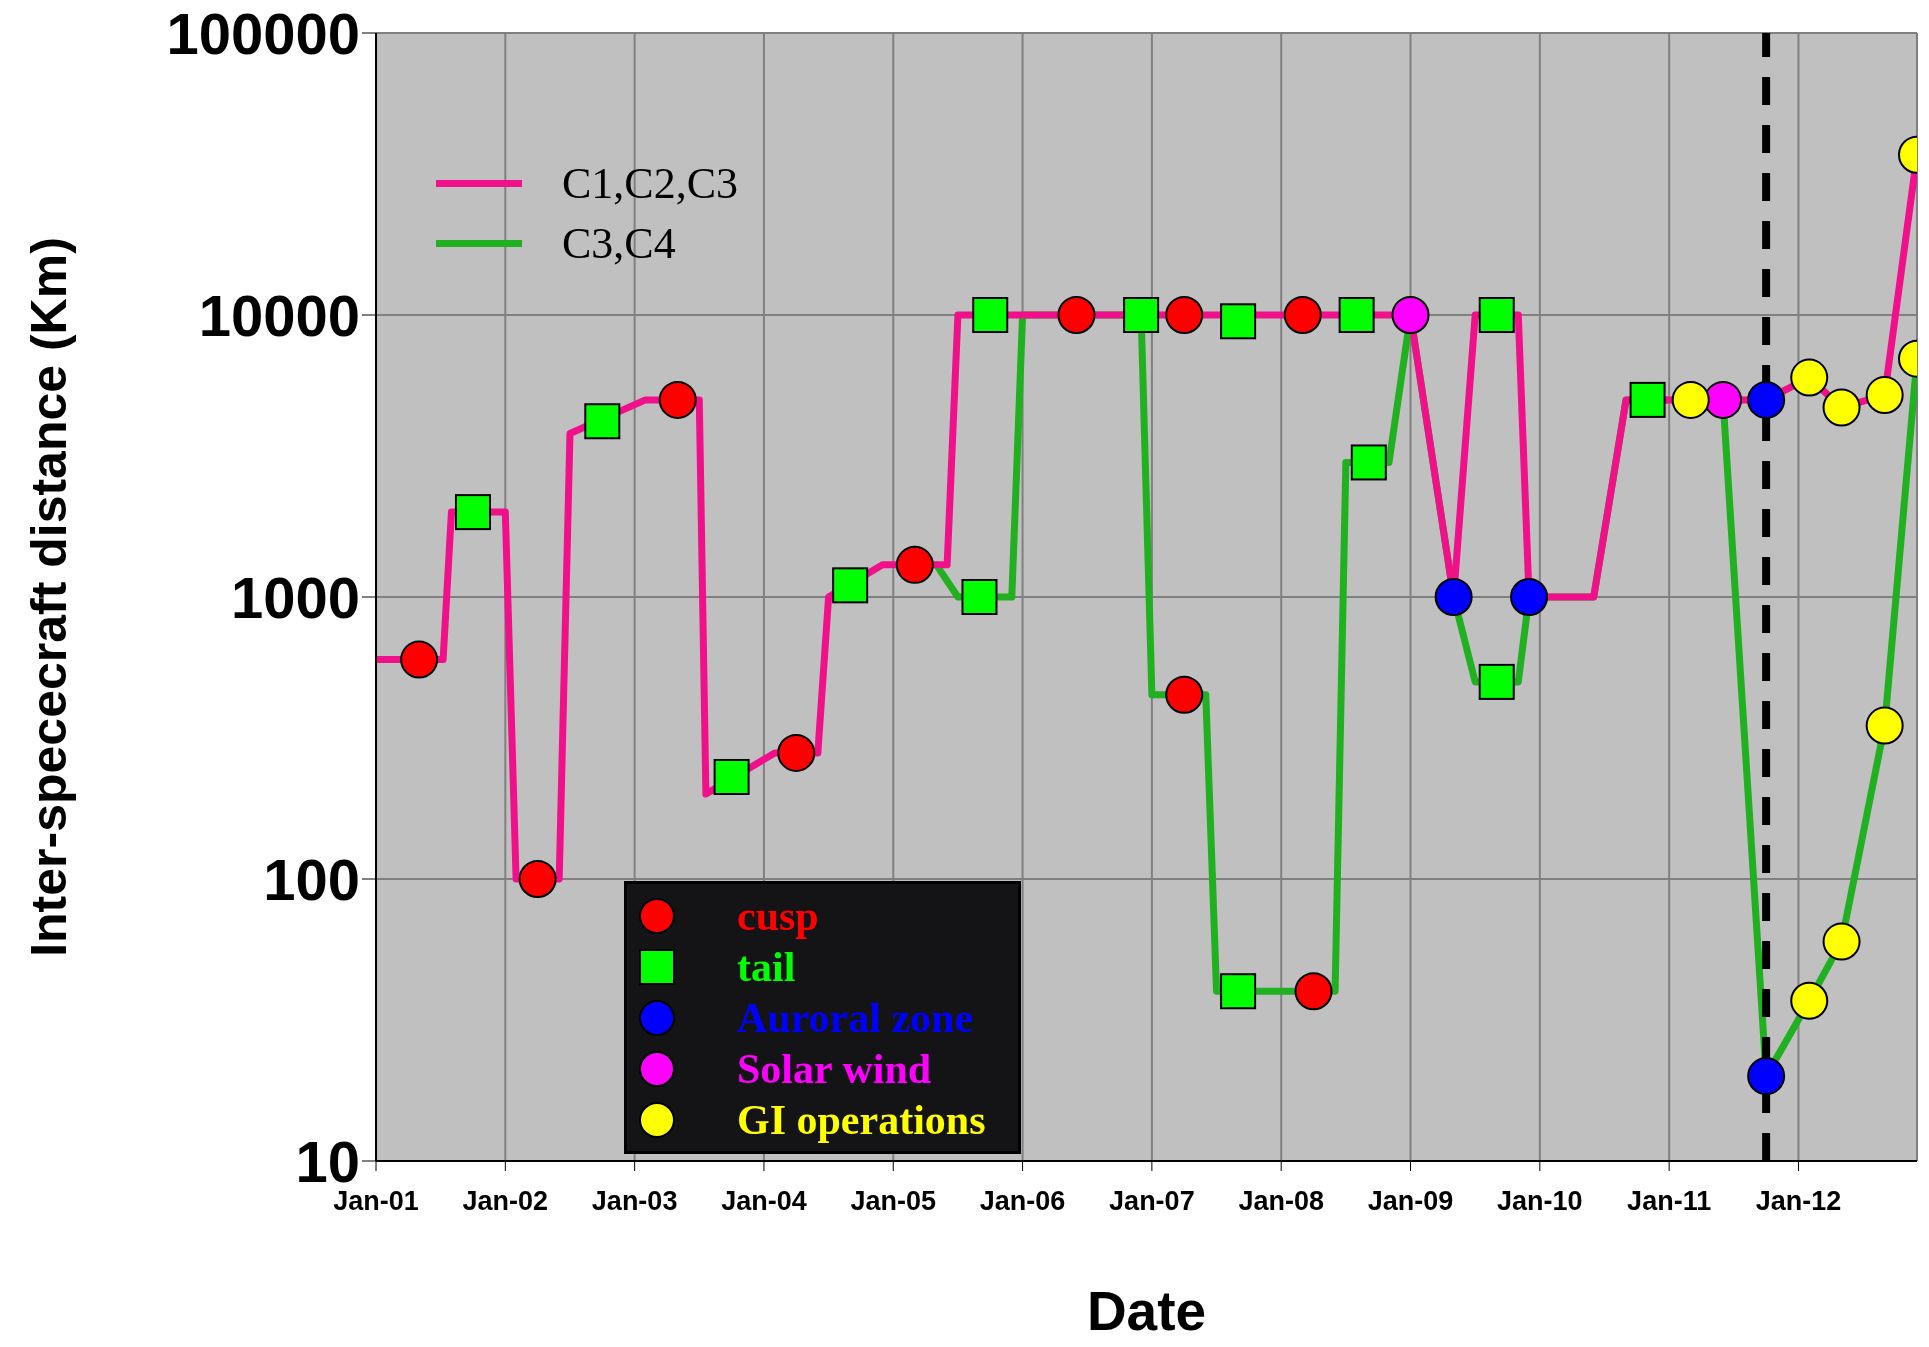 The height and width of the screenshot is (1347, 1929). What do you see at coordinates (279, 315) in the screenshot?
I see `y-tick-label: 10000` at bounding box center [279, 315].